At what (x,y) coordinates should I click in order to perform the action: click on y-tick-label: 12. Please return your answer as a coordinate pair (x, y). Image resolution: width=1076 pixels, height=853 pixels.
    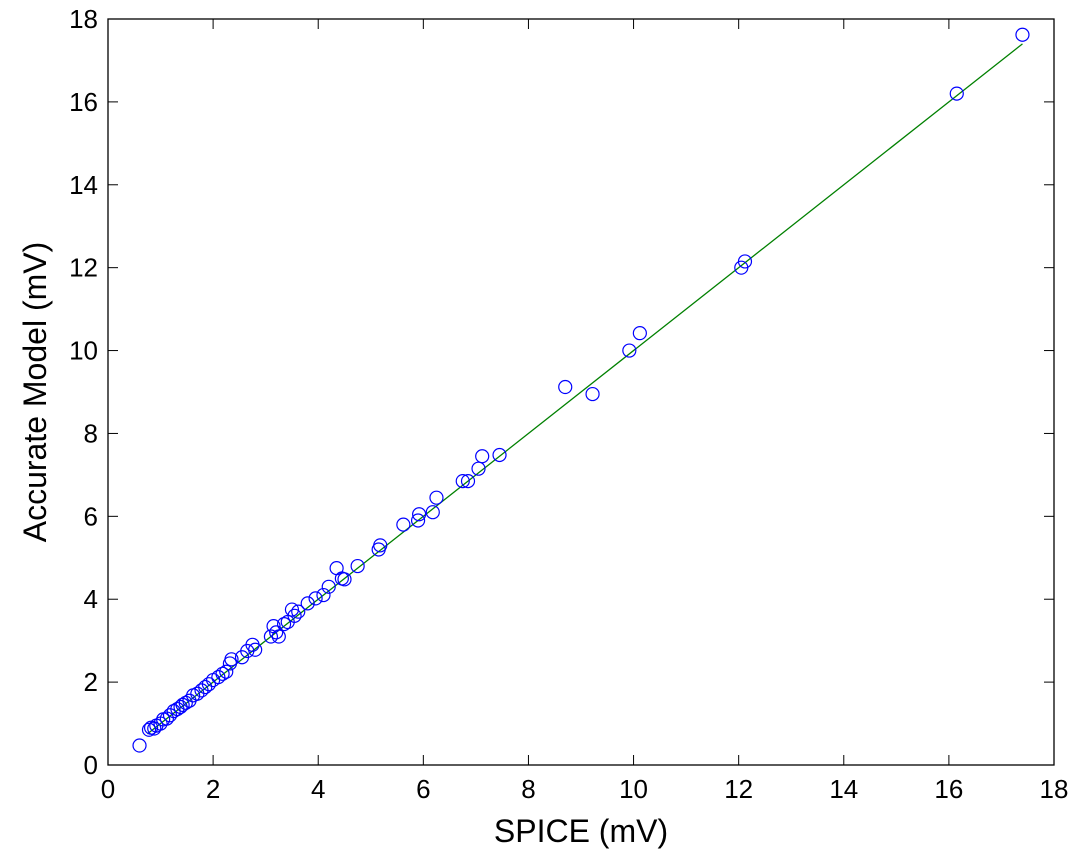
    Looking at the image, I should click on (83, 268).